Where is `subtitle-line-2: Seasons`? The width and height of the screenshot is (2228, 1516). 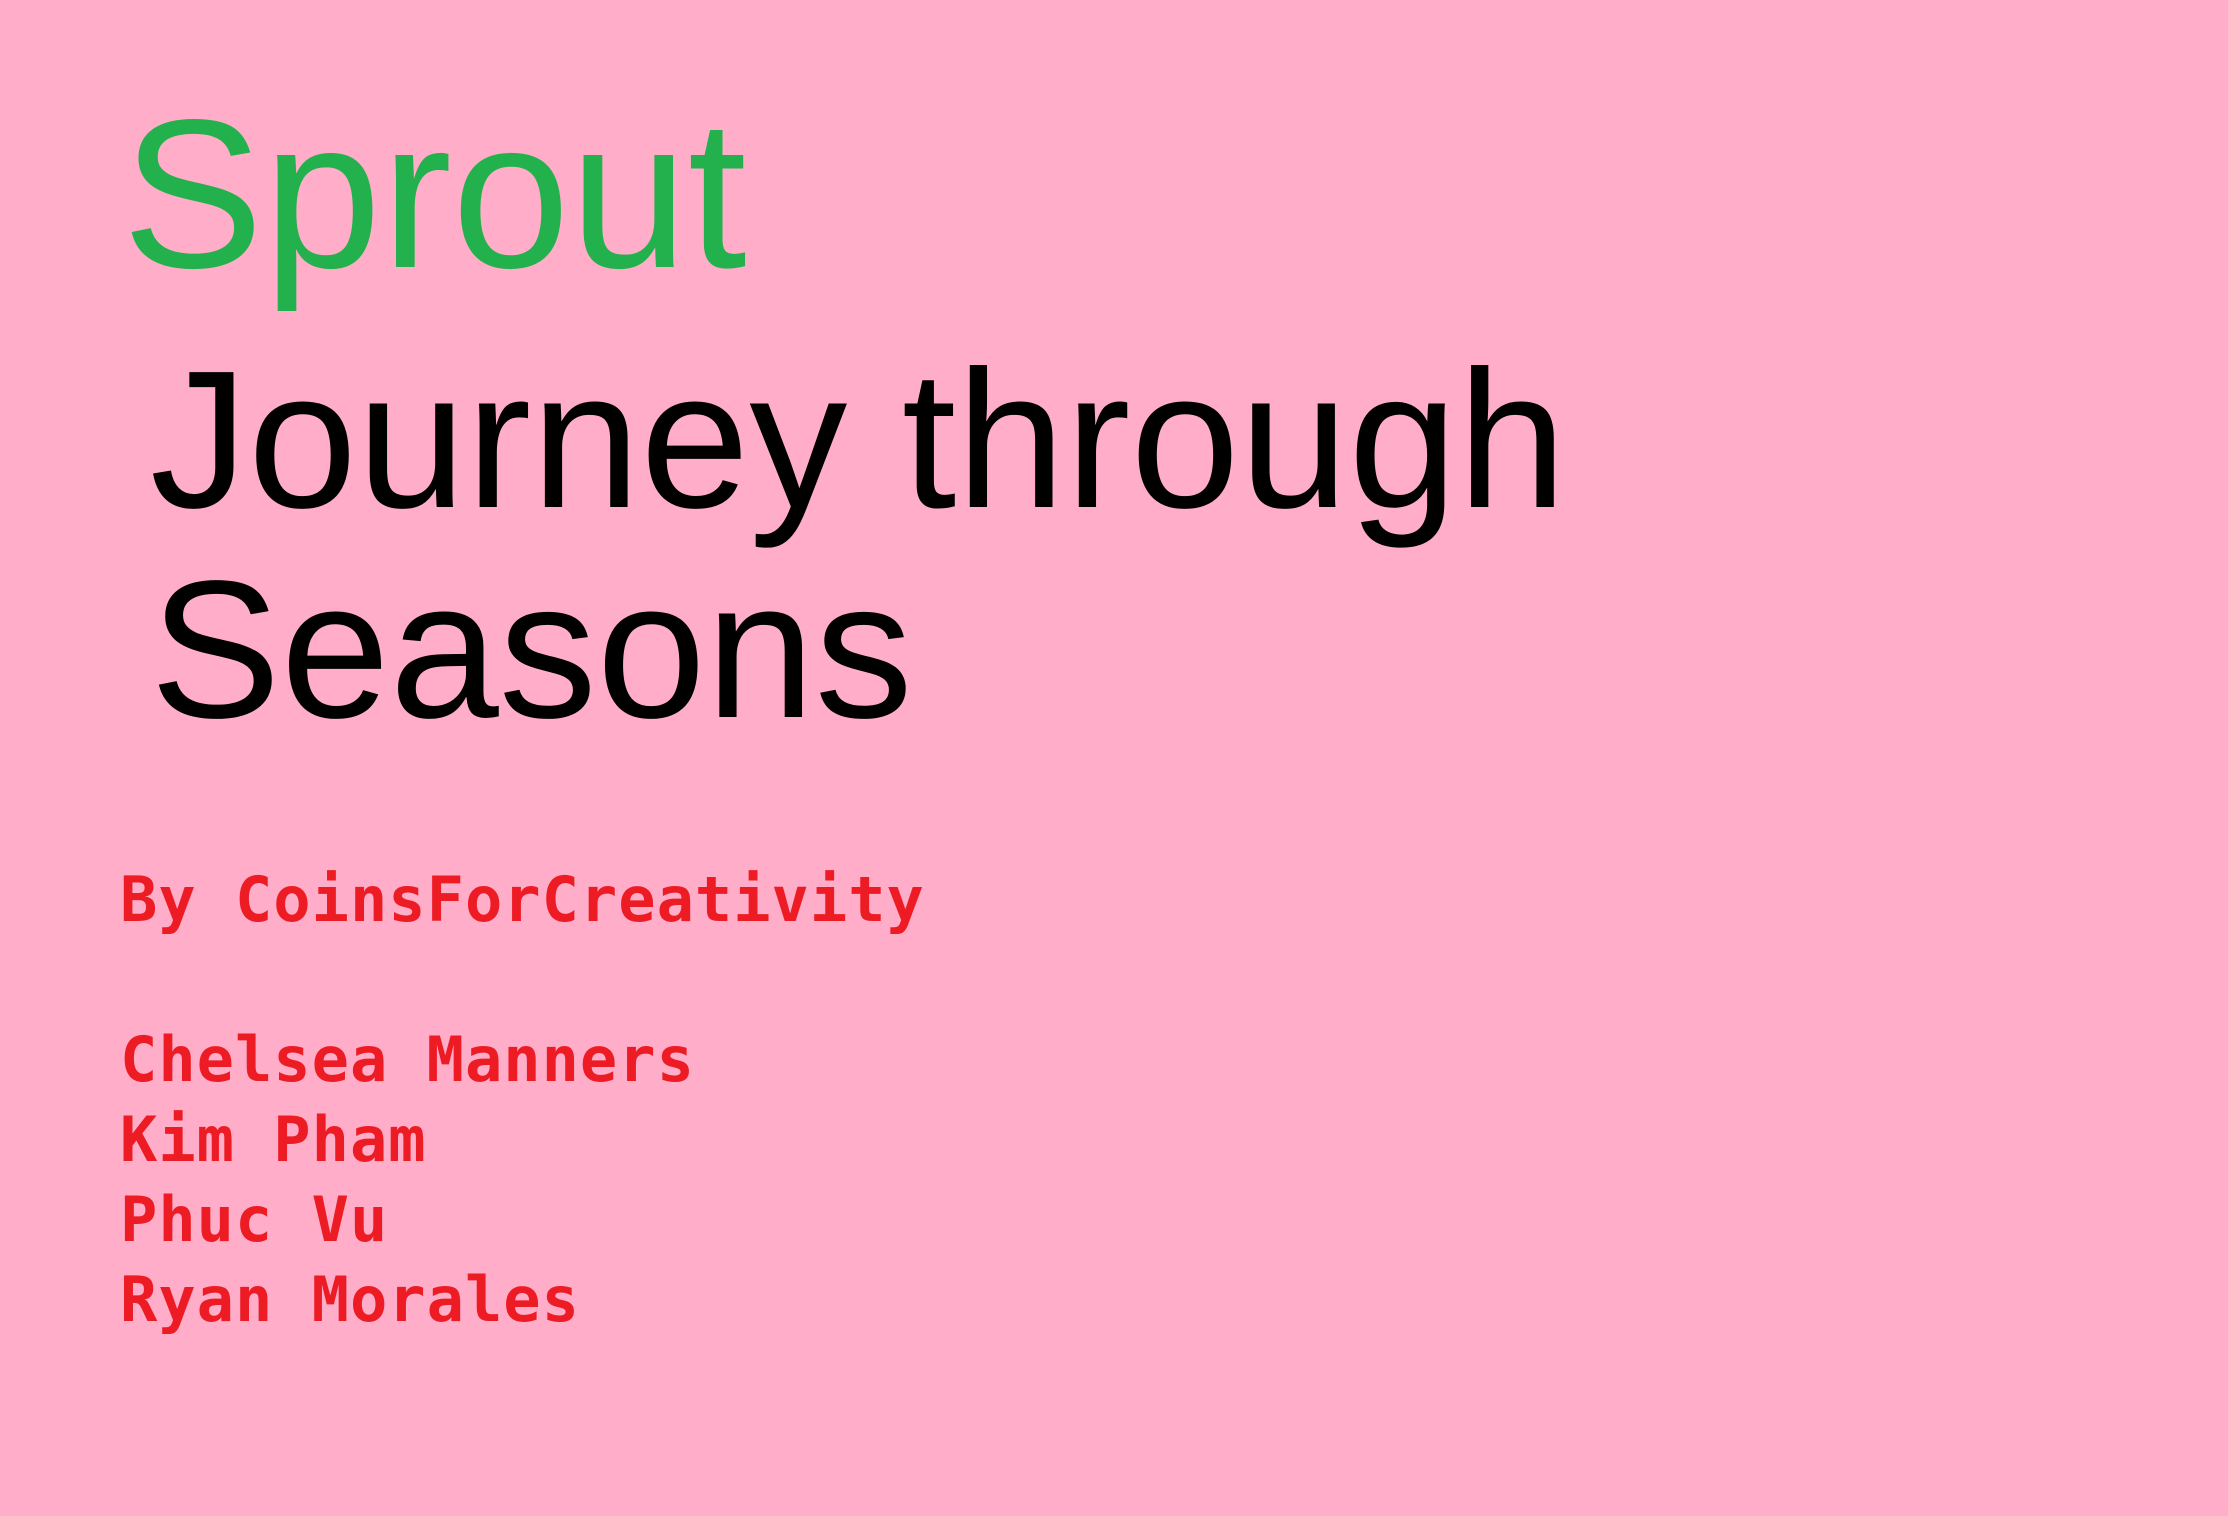
subtitle-line-2: Seasons is located at coordinates (531, 649).